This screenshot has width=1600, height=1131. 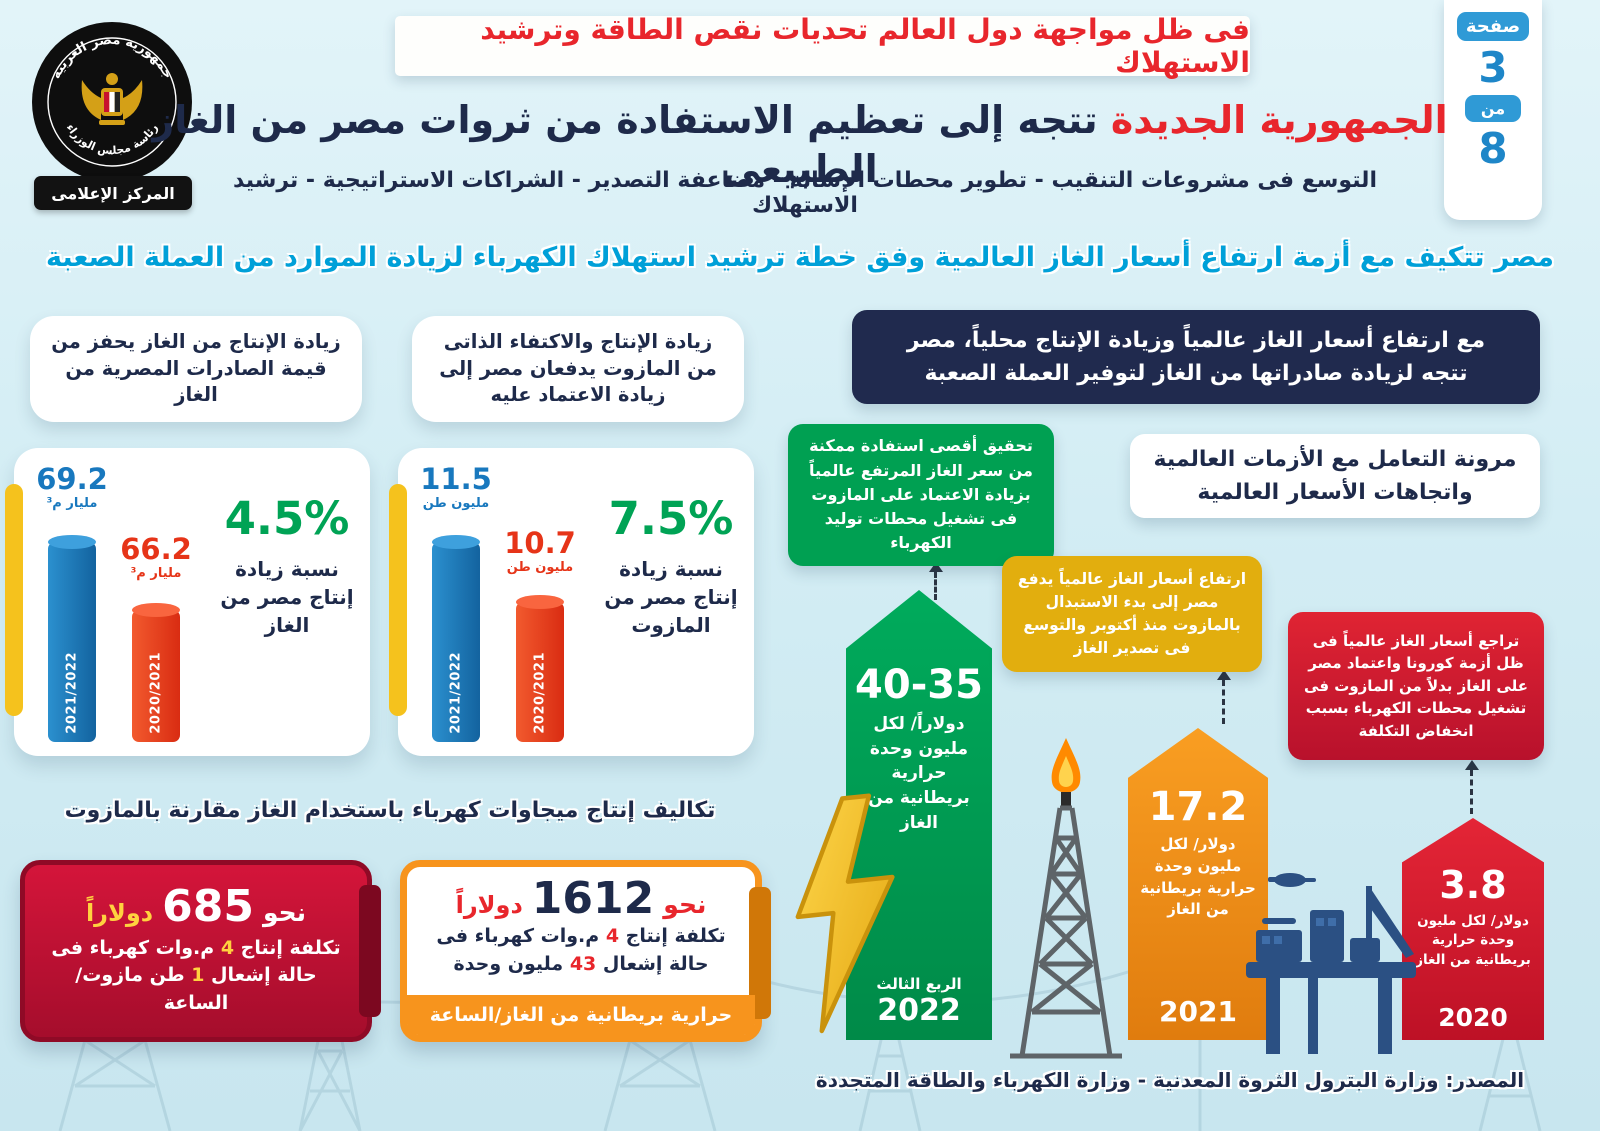 What do you see at coordinates (184, 961) in the screenshot?
I see `mazut-cost-text2: م.وات كهرباء فى حالة إشعال` at bounding box center [184, 961].